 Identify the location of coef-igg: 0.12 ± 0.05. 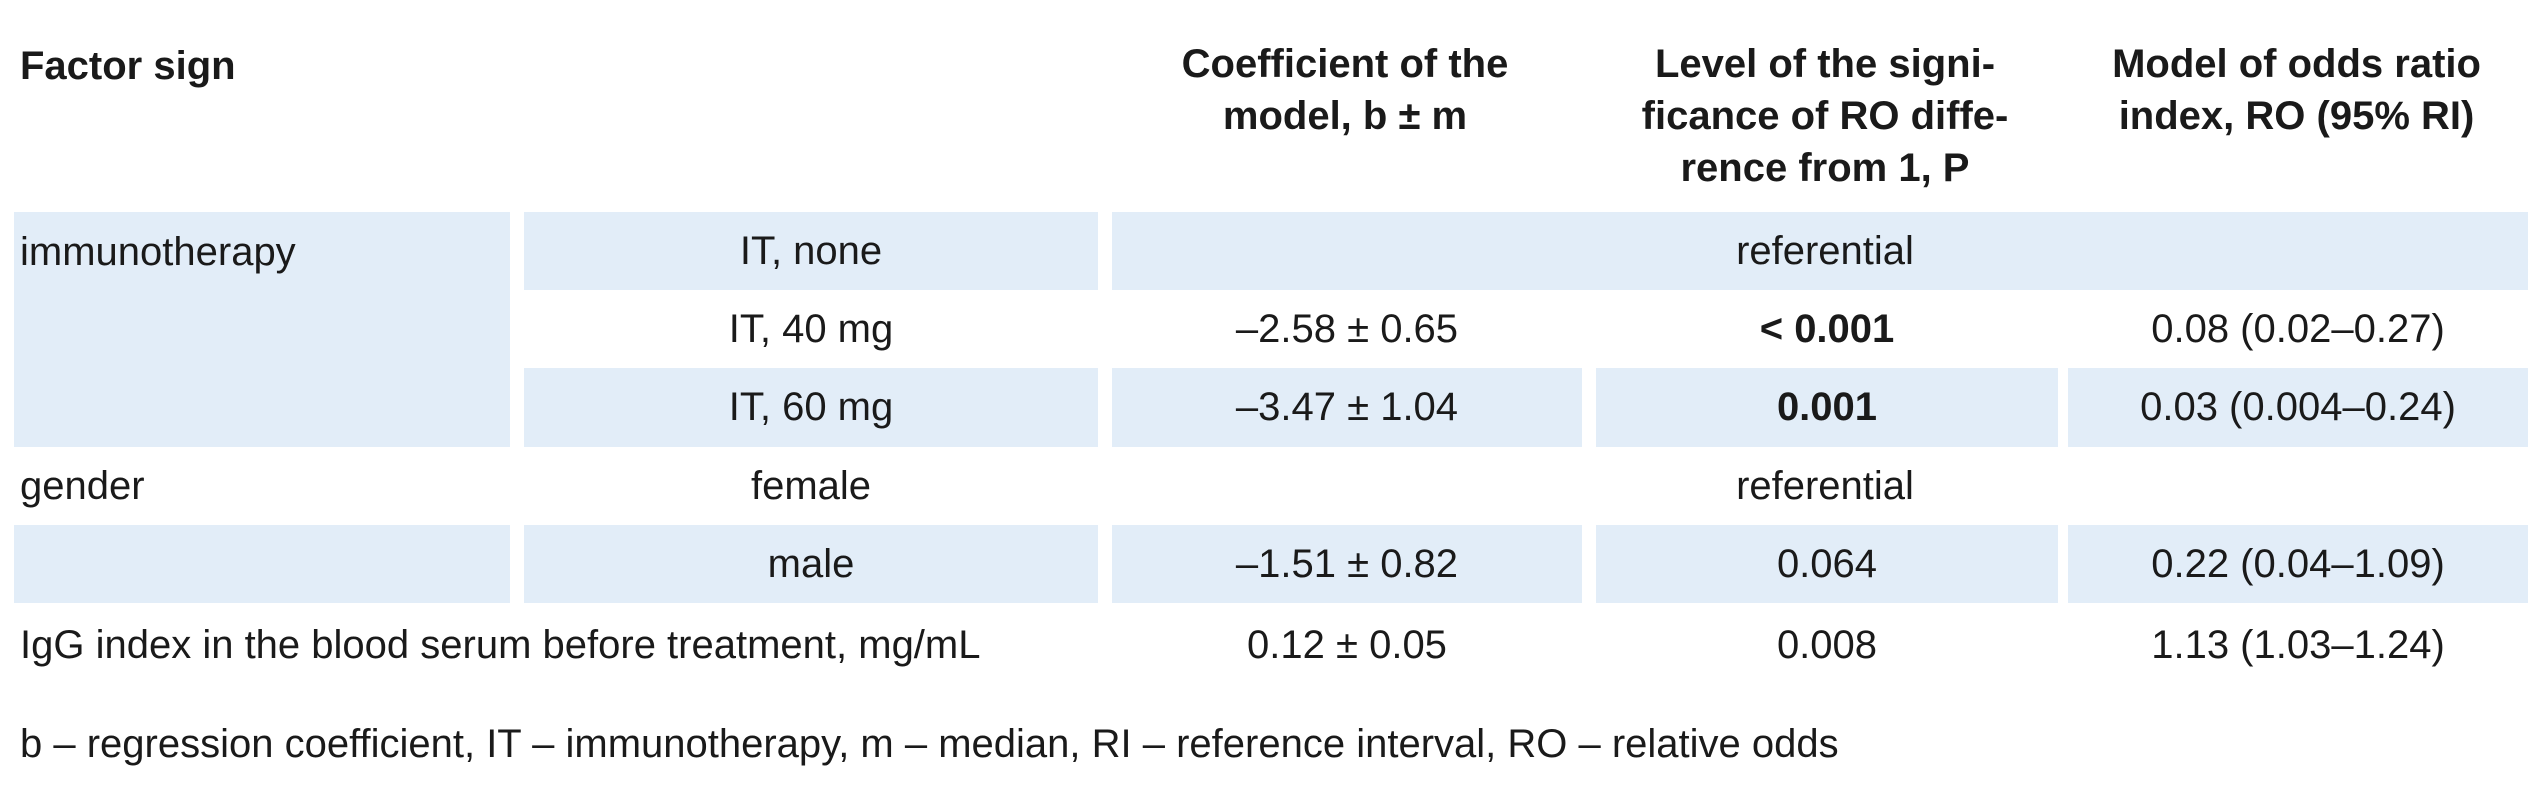
(1347, 644).